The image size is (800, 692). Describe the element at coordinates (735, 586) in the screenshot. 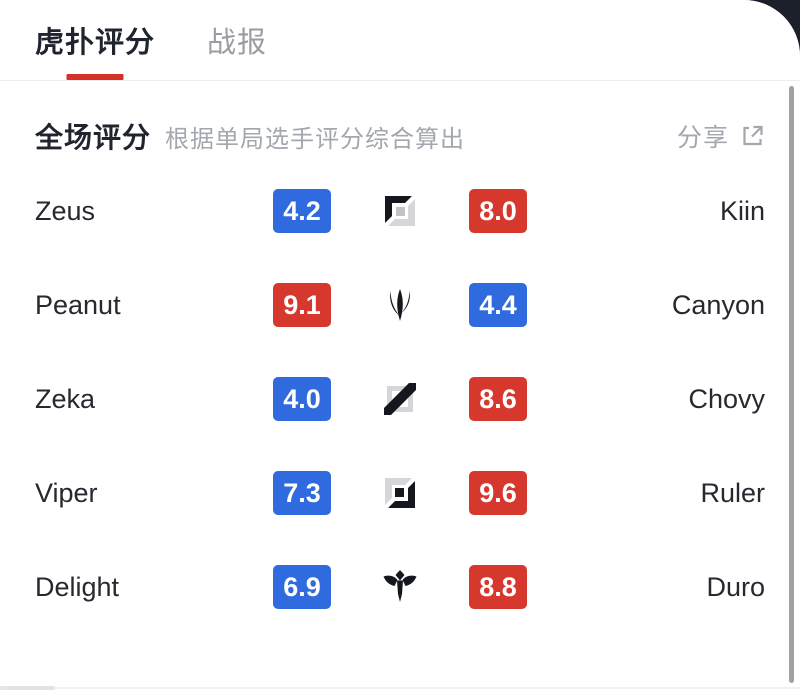

I see `player-name-right: Duro` at that location.